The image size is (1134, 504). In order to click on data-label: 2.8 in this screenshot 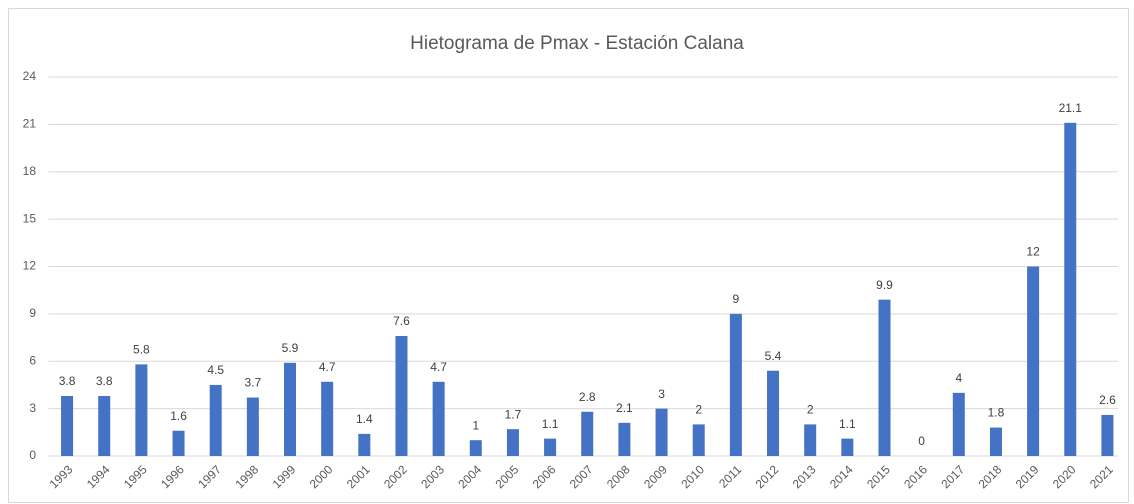, I will do `click(587, 397)`.